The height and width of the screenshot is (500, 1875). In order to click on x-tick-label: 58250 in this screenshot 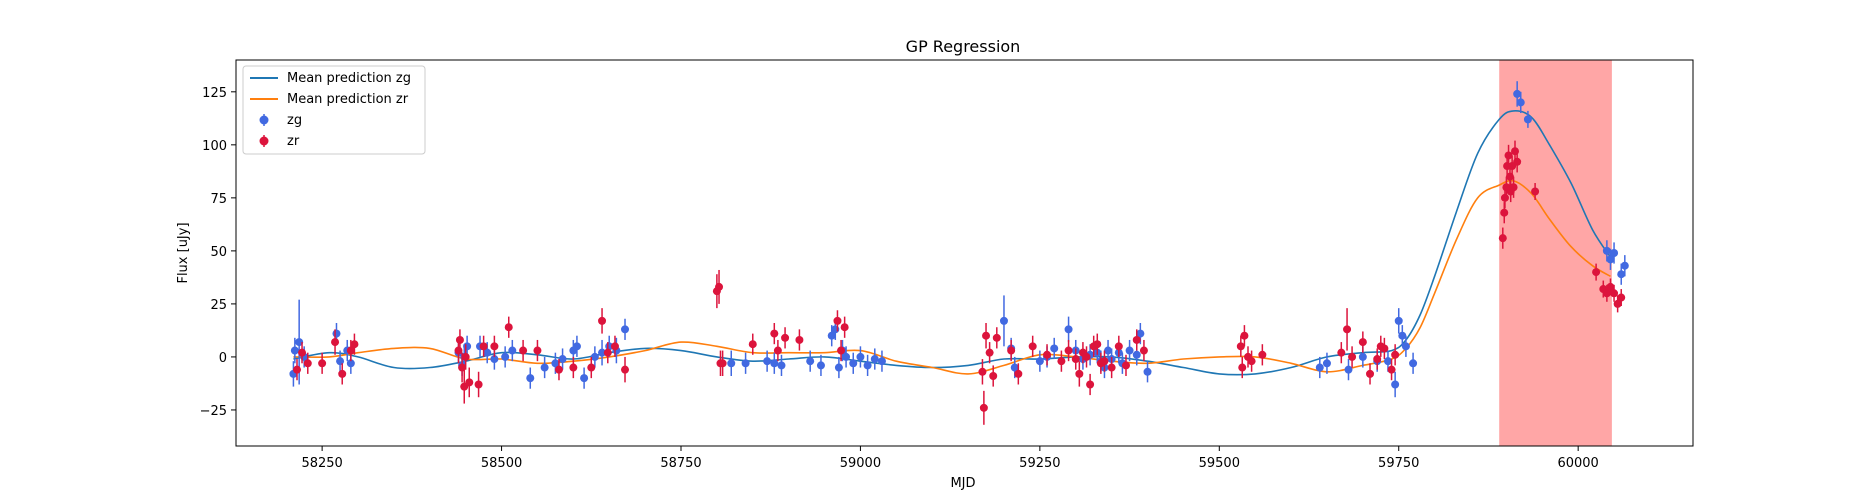, I will do `click(321, 463)`.